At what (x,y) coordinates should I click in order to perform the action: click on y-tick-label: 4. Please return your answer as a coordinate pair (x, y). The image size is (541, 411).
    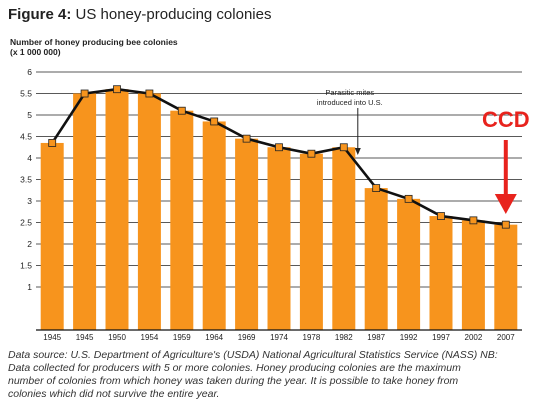
    Looking at the image, I should click on (29, 158).